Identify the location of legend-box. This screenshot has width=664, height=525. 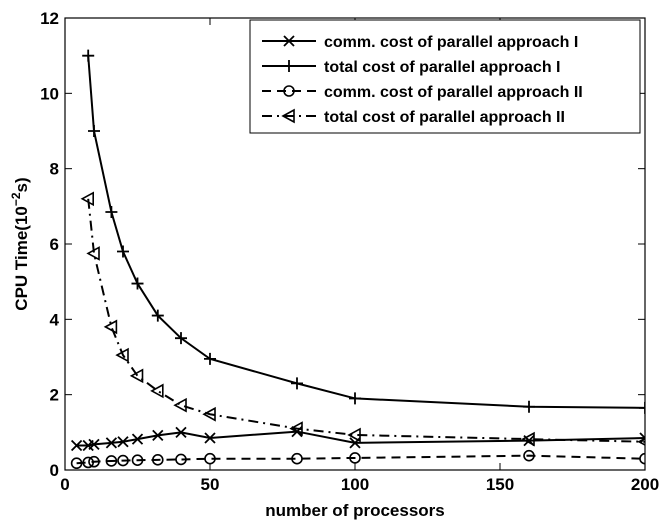
(445, 76).